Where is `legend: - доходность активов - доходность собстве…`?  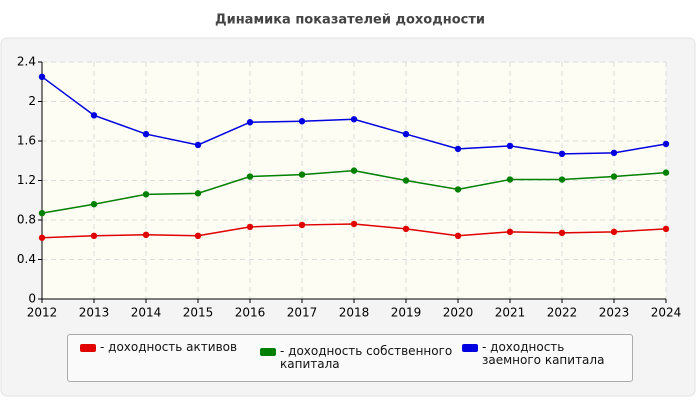
legend: - доходность активов - доходность собстве… is located at coordinates (350, 358).